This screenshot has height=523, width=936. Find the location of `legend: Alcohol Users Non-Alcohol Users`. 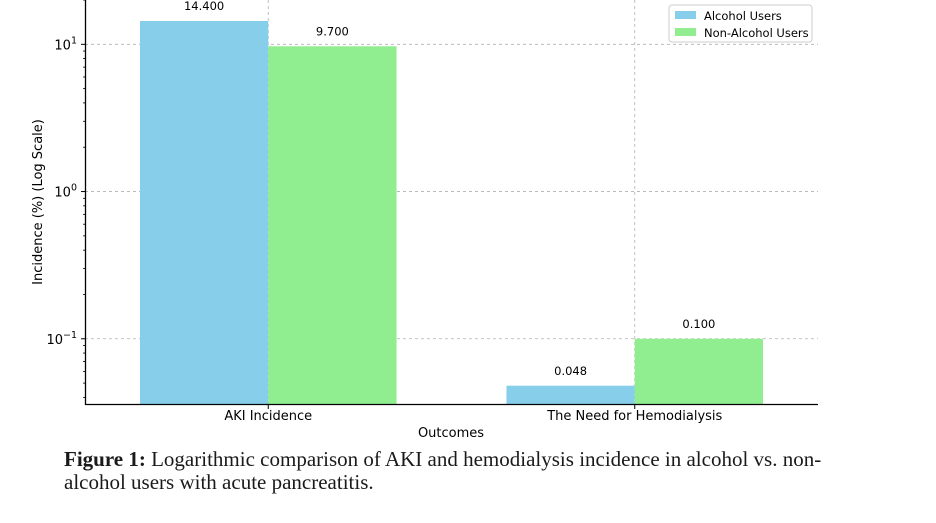

legend: Alcohol Users Non-Alcohol Users is located at coordinates (740, 23).